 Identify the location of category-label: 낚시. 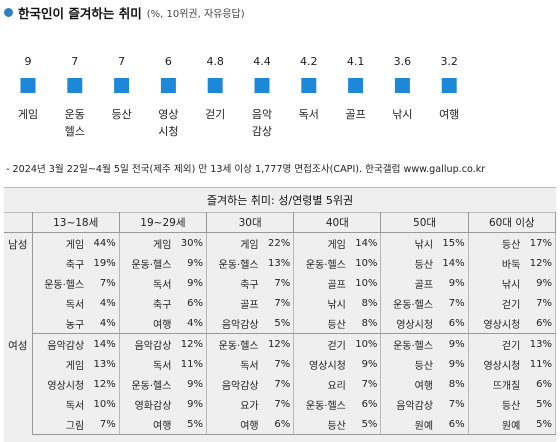
(402, 114).